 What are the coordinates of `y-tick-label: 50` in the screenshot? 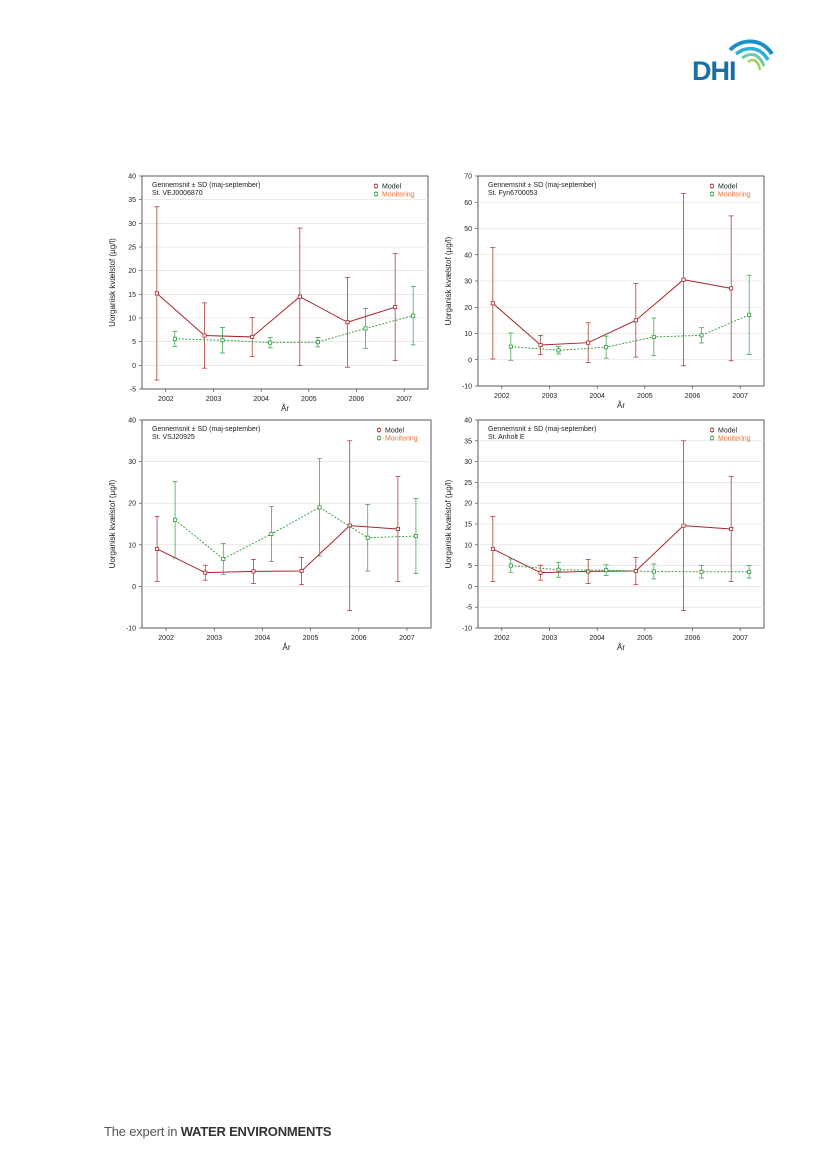 It's located at (468, 229).